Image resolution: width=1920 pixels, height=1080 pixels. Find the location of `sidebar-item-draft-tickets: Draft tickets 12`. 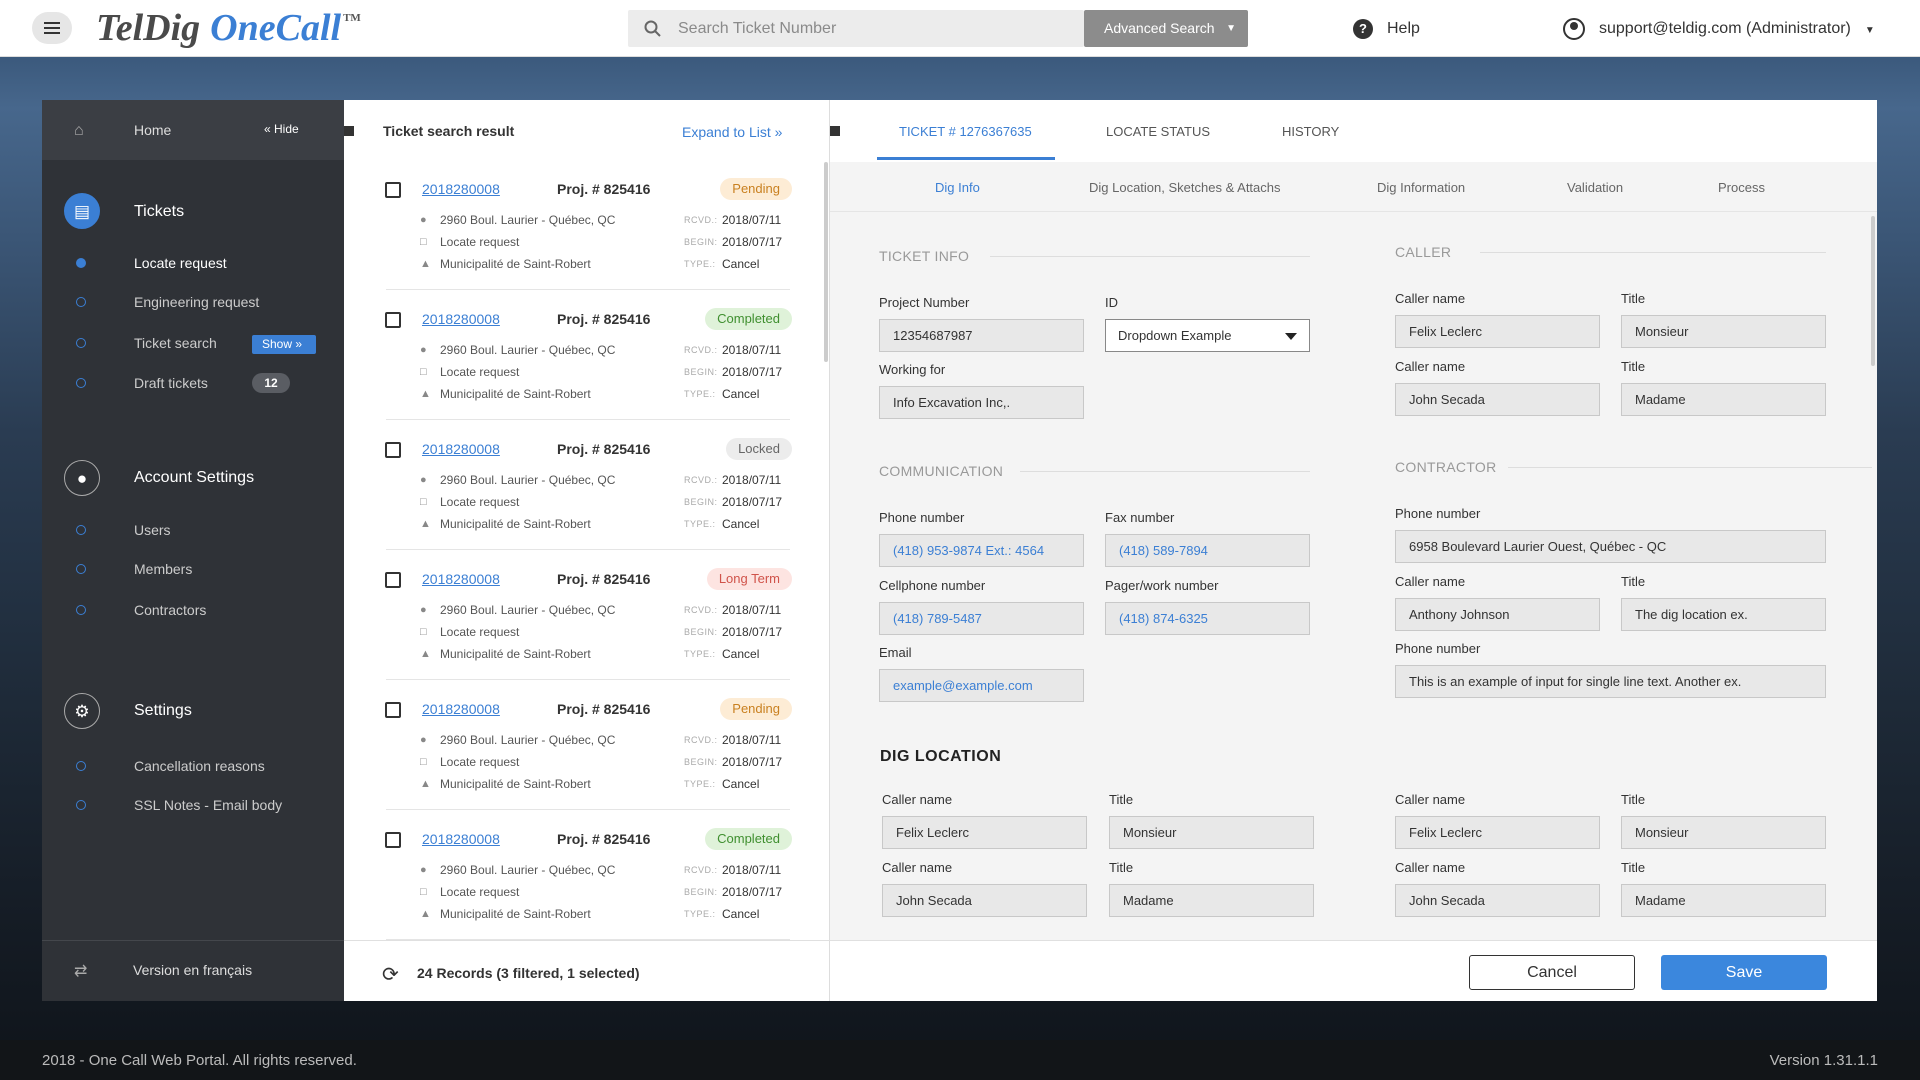

sidebar-item-draft-tickets: Draft tickets 12 is located at coordinates (193, 383).